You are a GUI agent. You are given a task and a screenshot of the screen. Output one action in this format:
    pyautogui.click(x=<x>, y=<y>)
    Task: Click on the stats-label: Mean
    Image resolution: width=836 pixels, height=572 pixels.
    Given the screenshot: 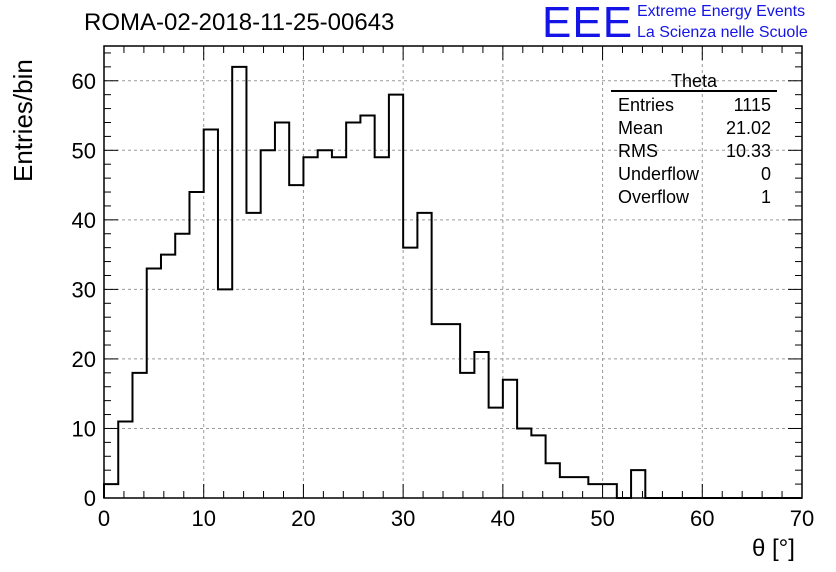 What is the action you would take?
    pyautogui.click(x=641, y=128)
    